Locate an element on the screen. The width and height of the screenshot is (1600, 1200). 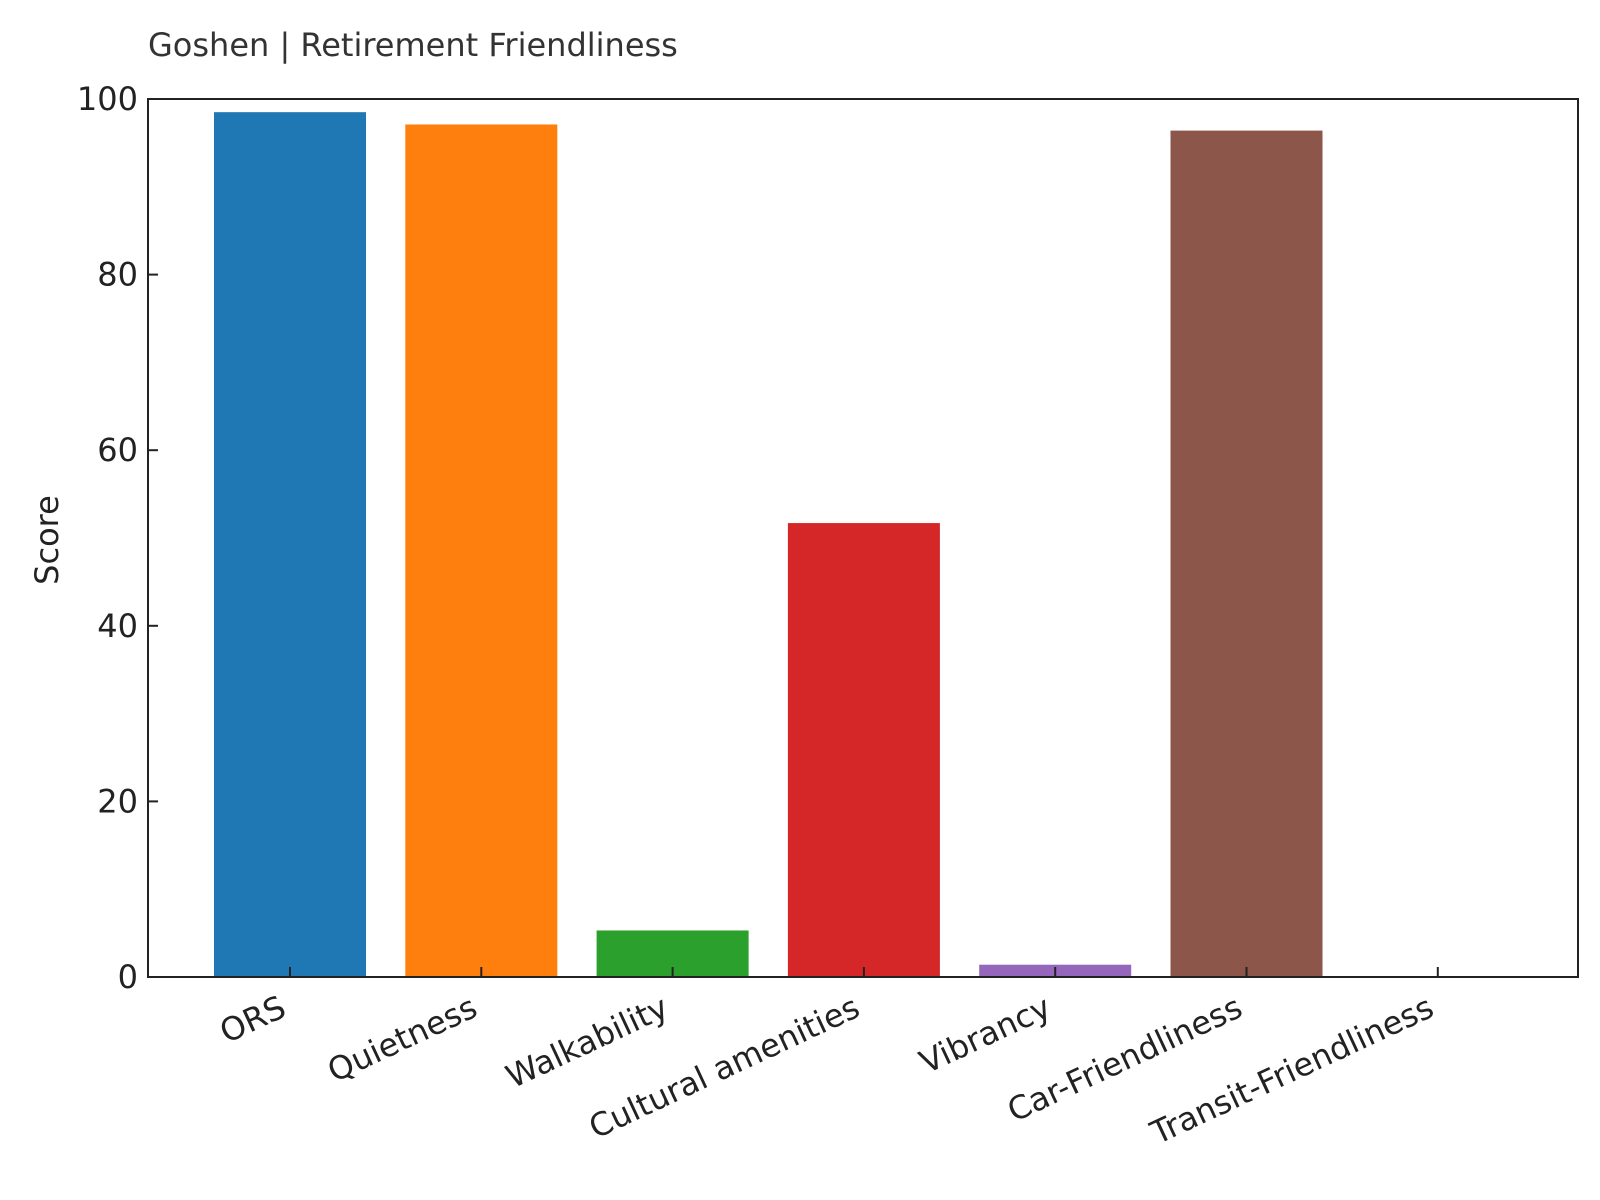
y-tick-label: 100 is located at coordinates (107, 99).